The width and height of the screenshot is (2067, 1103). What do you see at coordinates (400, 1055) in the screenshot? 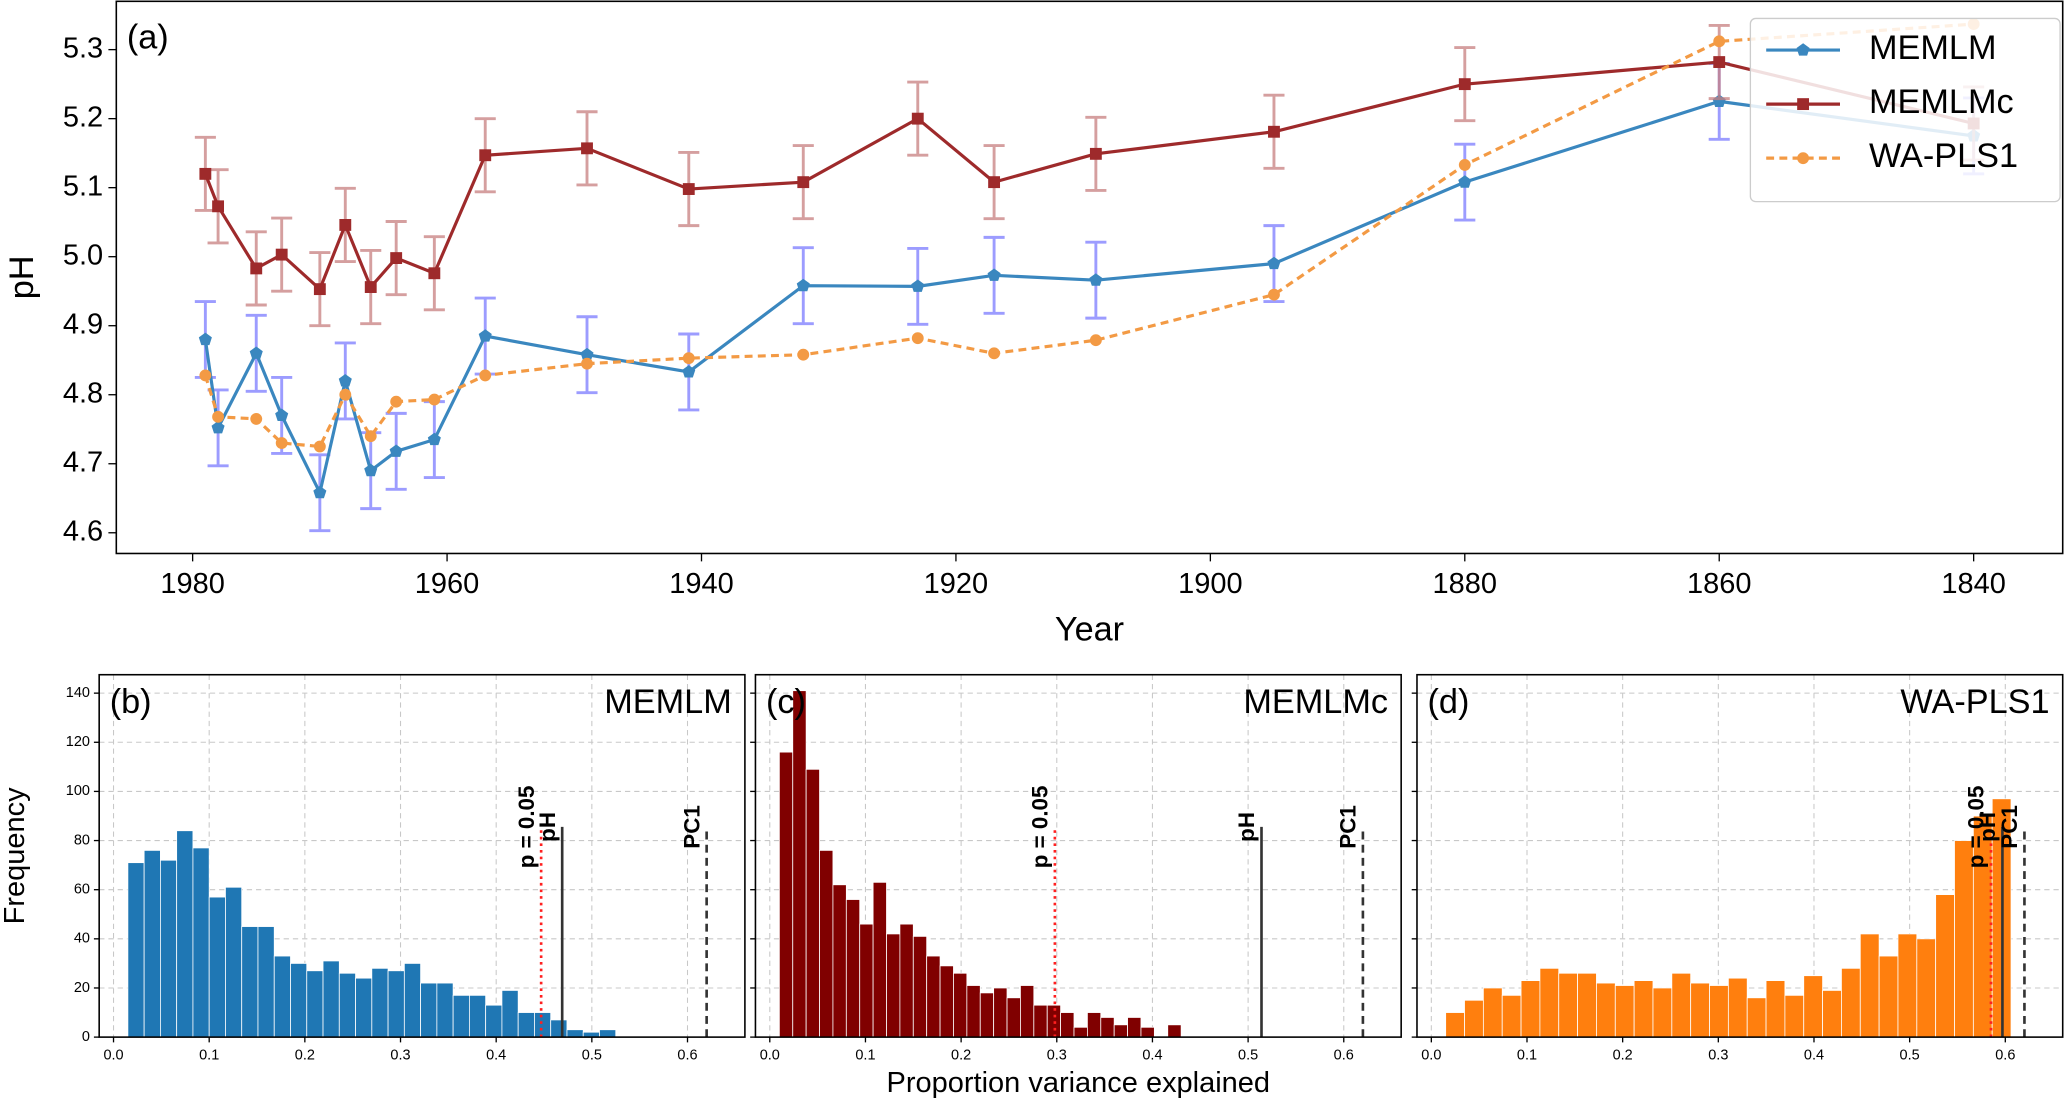
I see `x-tick-label: 0.3` at bounding box center [400, 1055].